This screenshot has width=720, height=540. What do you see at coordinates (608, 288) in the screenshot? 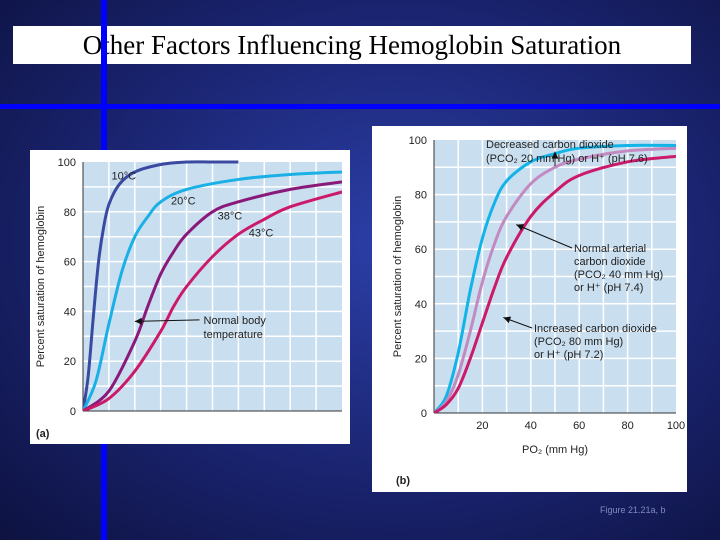
I see `annotation-b2-text-3: or H⁺ (pH 7.4)` at bounding box center [608, 288].